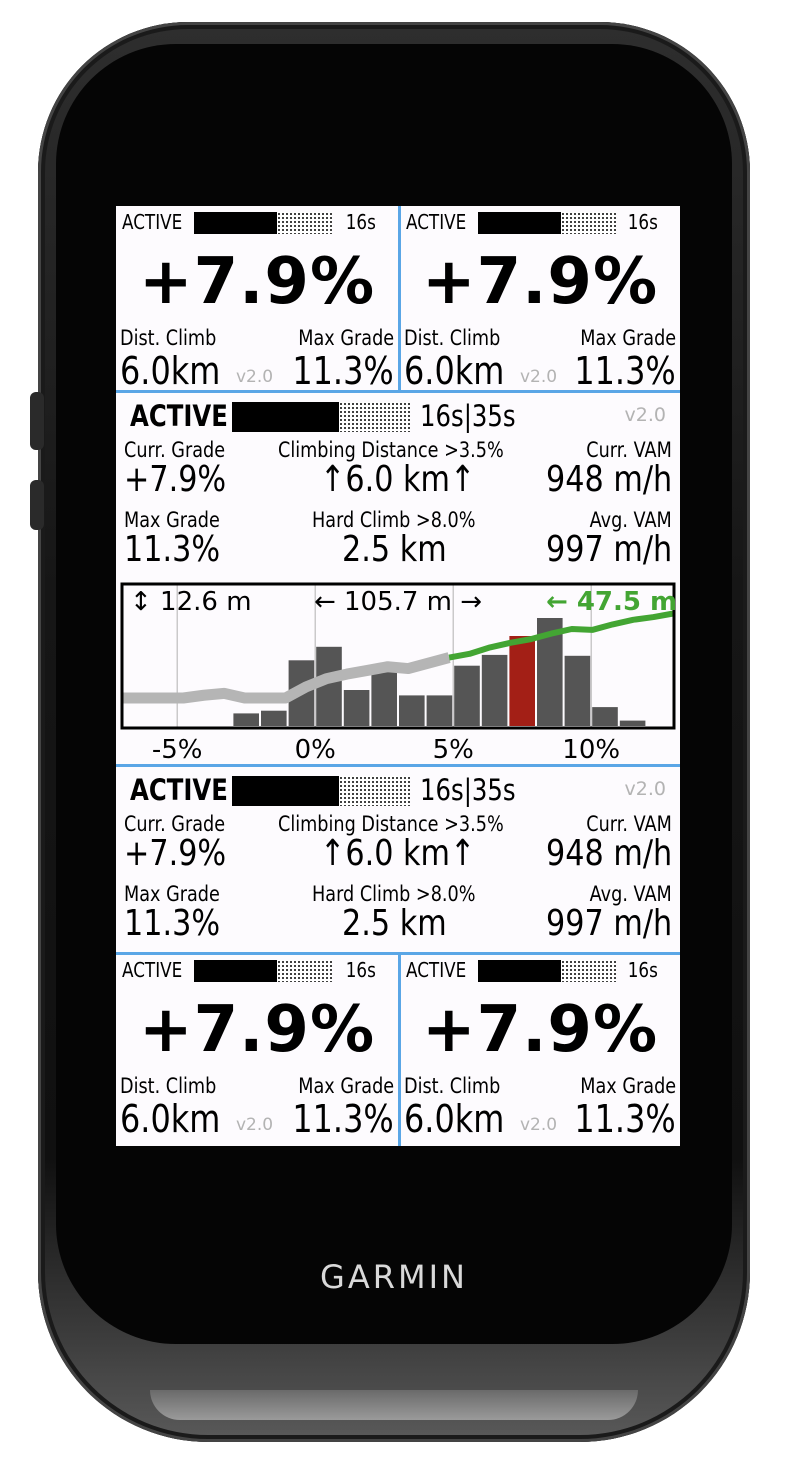 This screenshot has width=788, height=1470. What do you see at coordinates (286, 678) in the screenshot?
I see `elevation-profile-line` at bounding box center [286, 678].